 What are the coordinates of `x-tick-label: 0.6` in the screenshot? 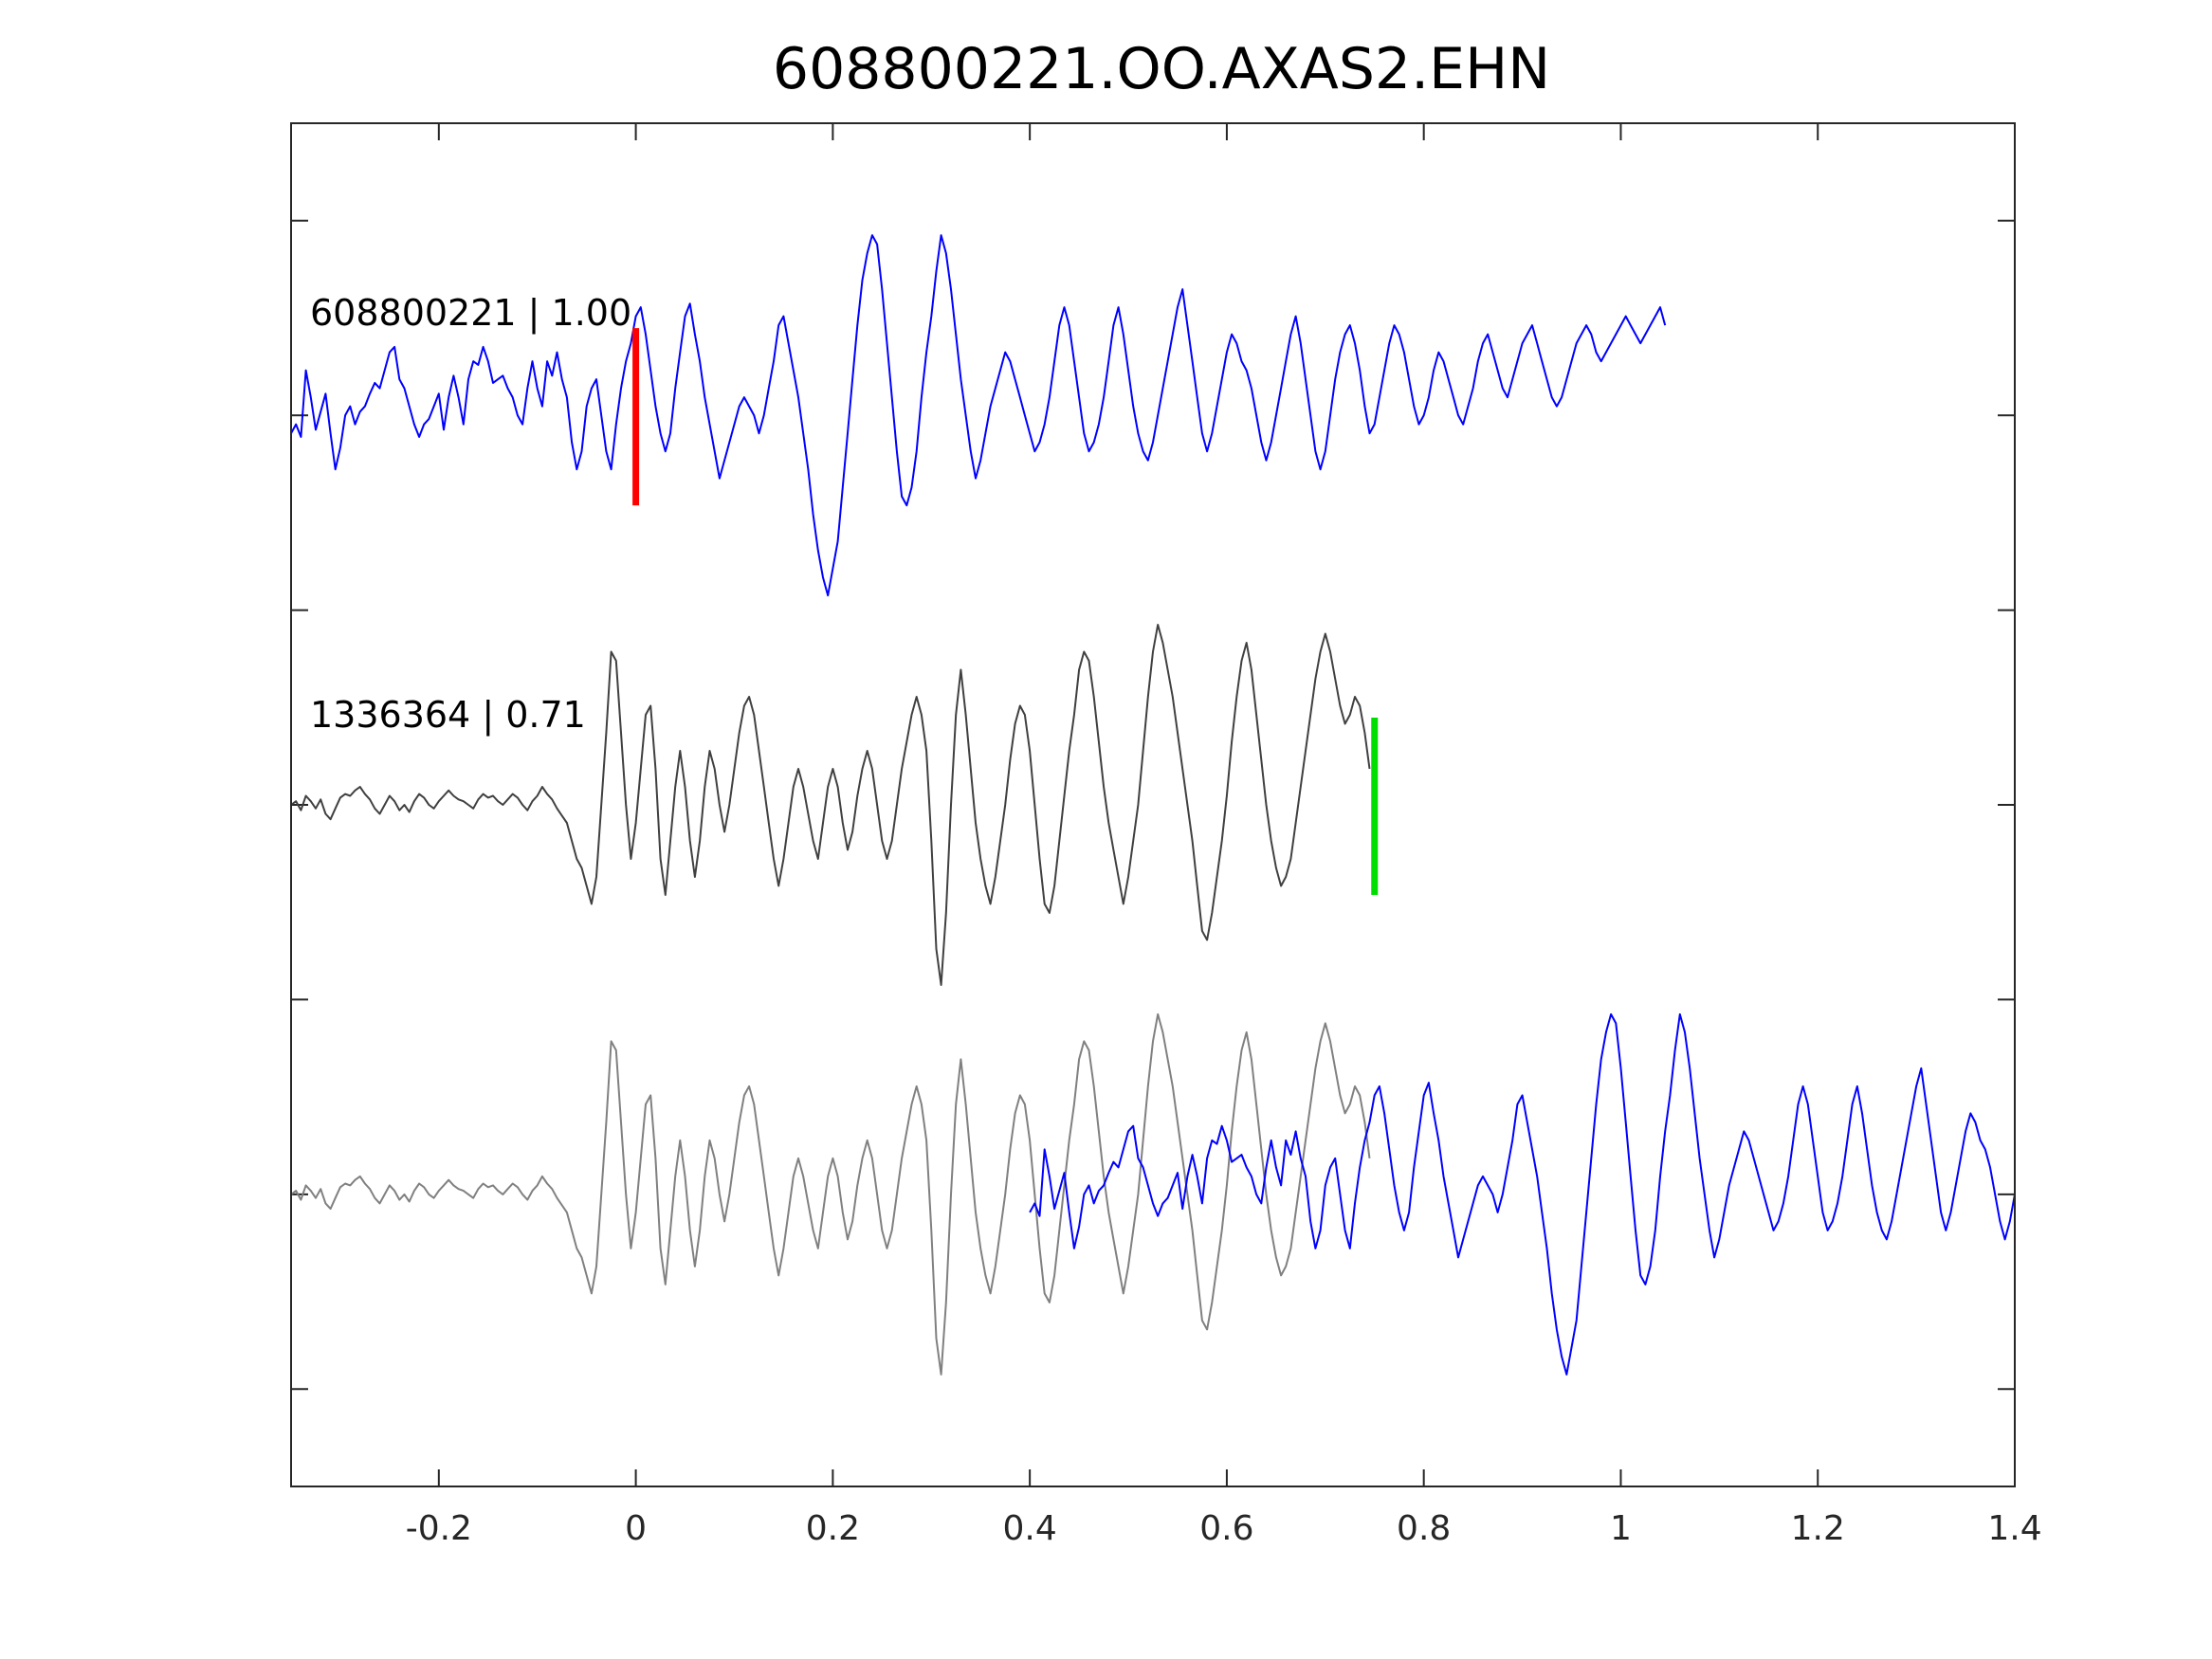 It's located at (1226, 1528).